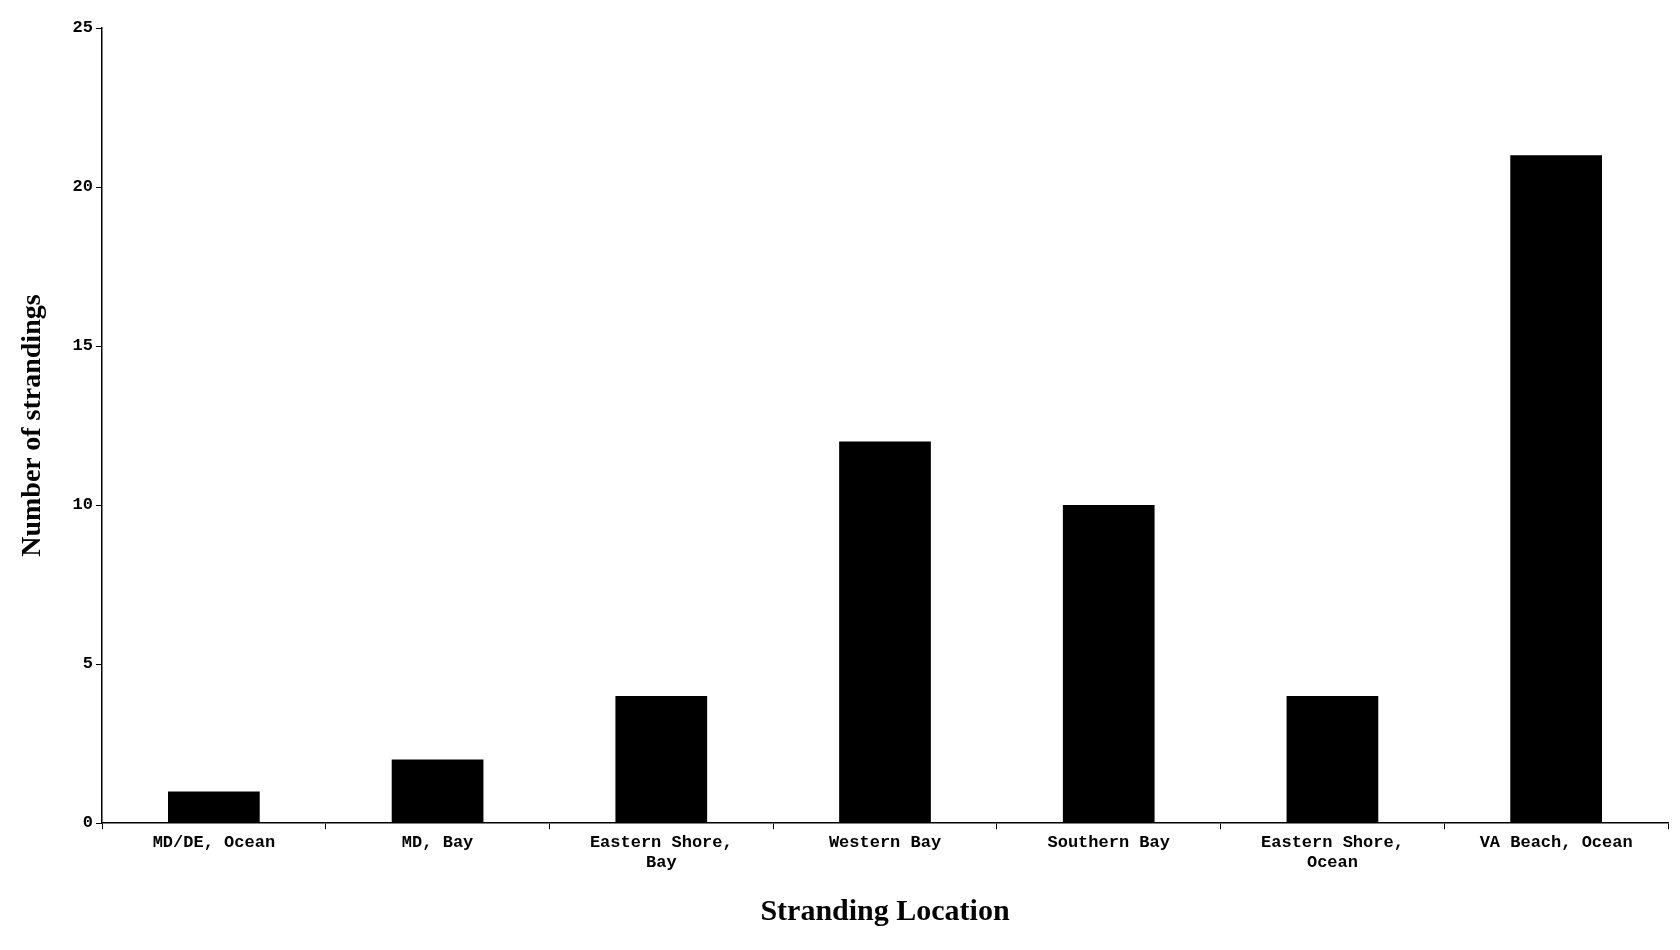 This screenshot has height=950, width=1680. Describe the element at coordinates (82, 28) in the screenshot. I see `y-tick-label: 25` at that location.